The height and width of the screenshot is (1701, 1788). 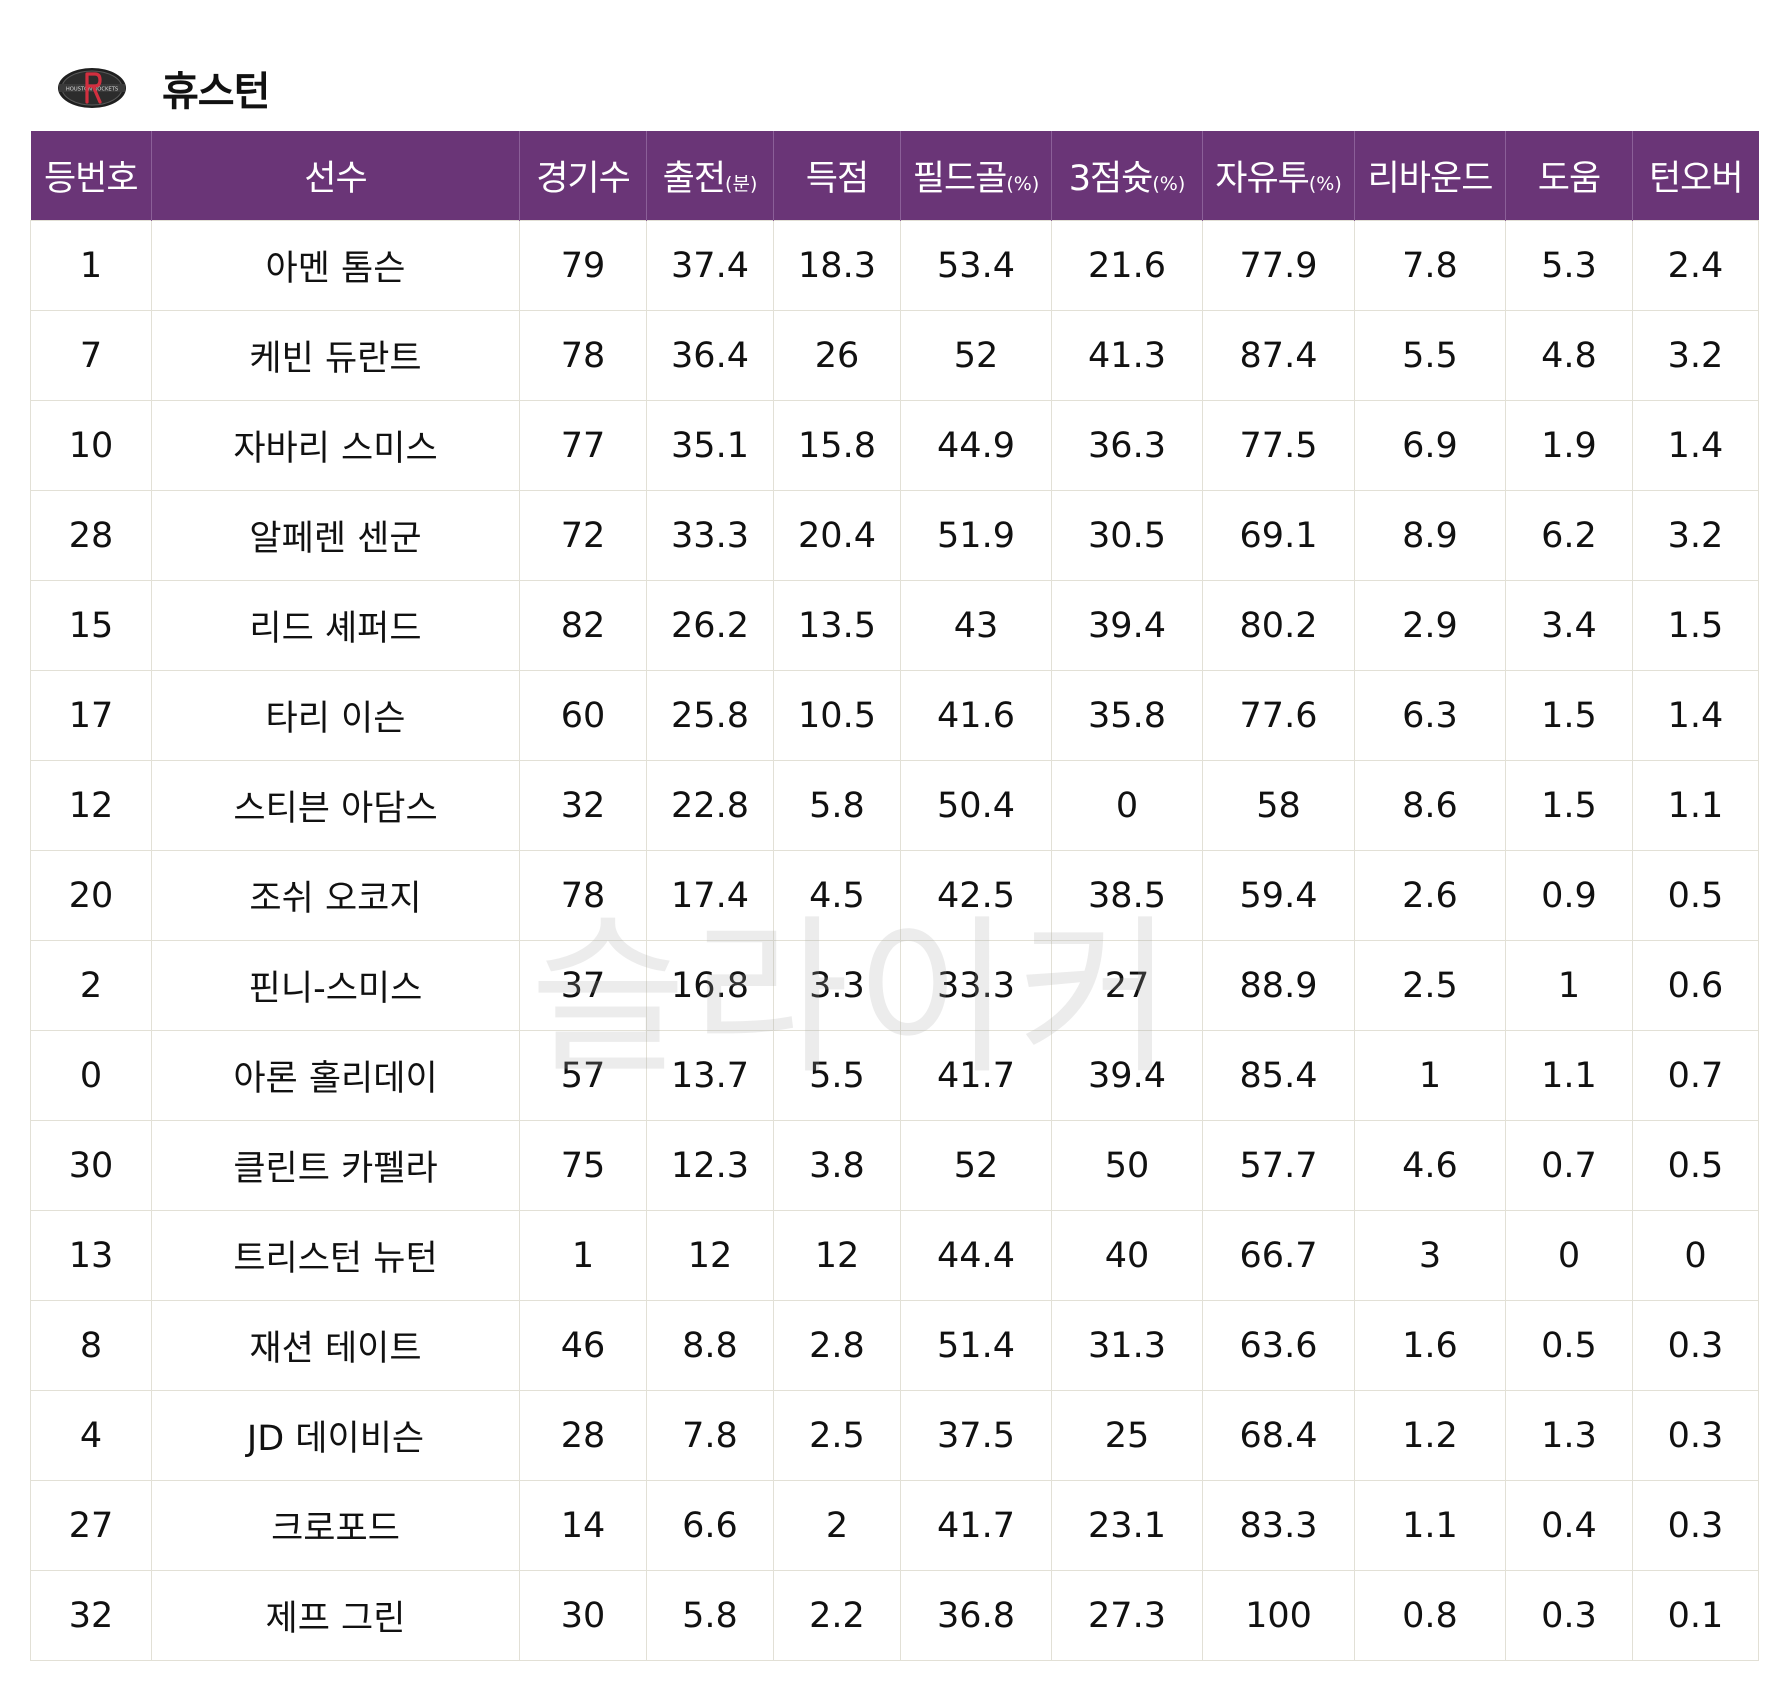 What do you see at coordinates (894, 355) in the screenshot?
I see `table-row: 7 케빈 듀란트 78 36.4 26 52 41.3 87.4 5.5 4.8 3.2` at bounding box center [894, 355].